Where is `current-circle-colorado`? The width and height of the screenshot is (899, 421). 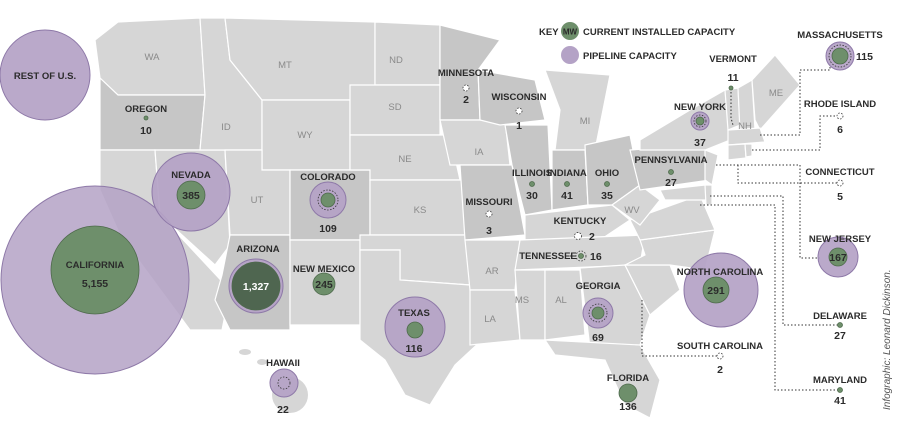
current-circle-colorado is located at coordinates (328, 200).